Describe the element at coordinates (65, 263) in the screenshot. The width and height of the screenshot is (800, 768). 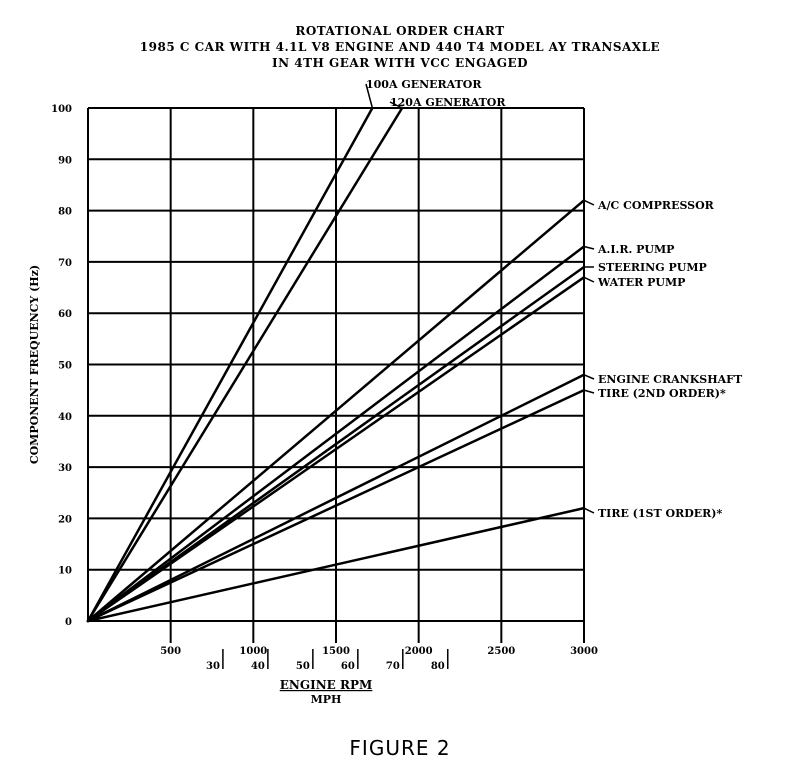
I see `y-tick-label: 70` at that location.